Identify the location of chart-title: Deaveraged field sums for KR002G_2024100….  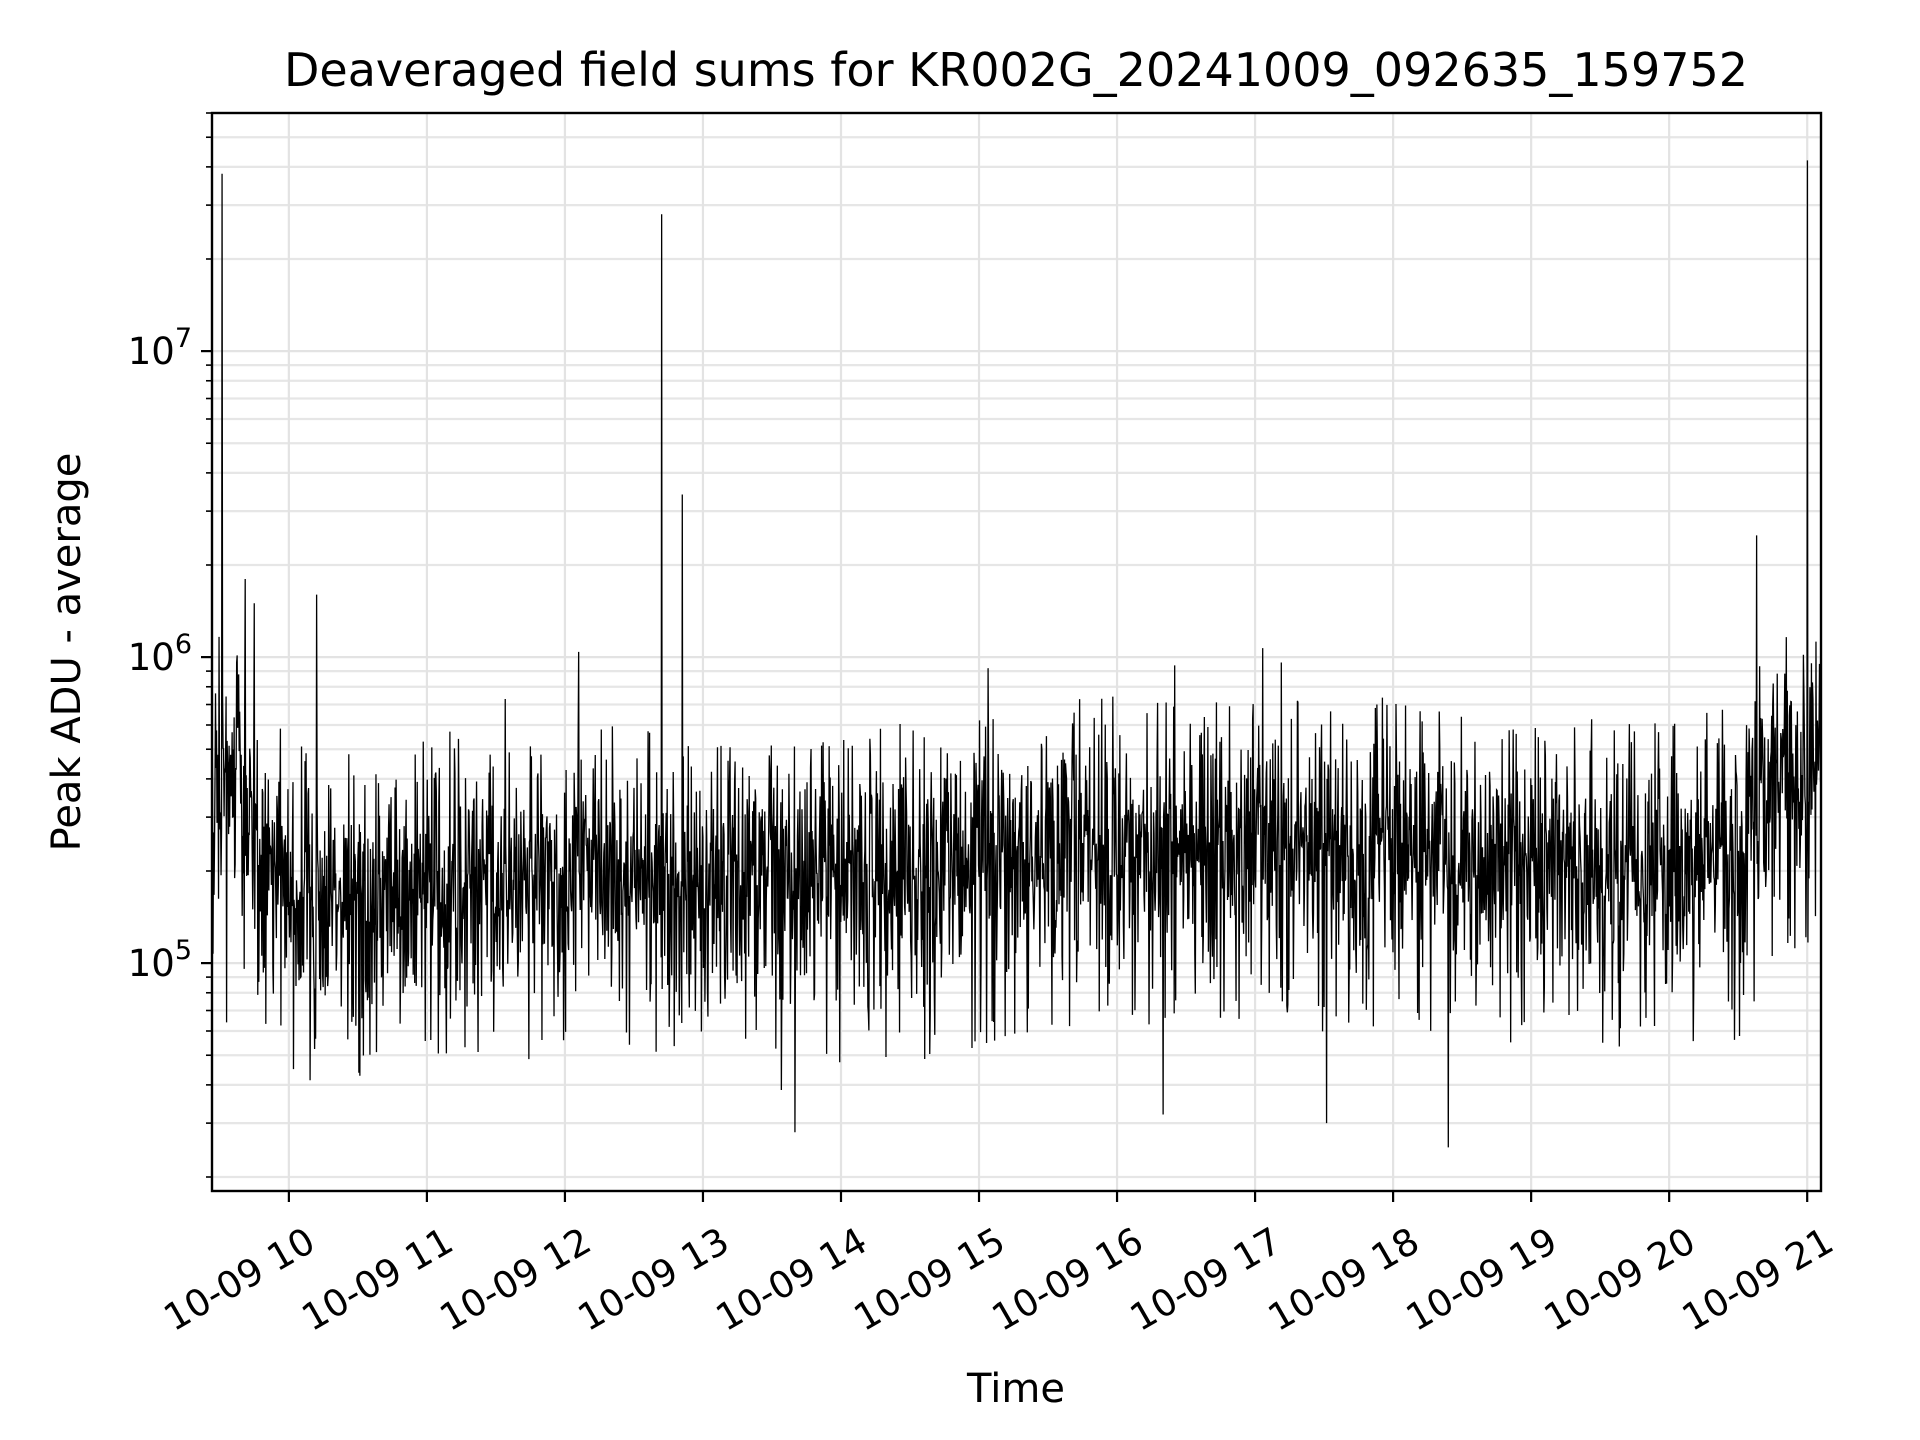
(1016, 70).